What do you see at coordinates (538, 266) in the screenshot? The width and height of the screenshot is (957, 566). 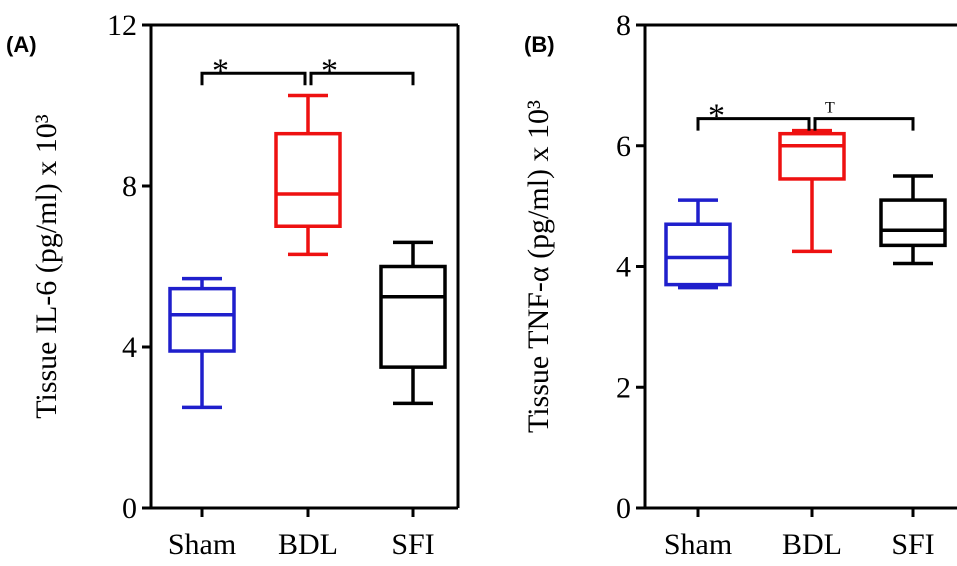 I see `y-axis-label: Tissue TNF-α (pg/ml) x 10³` at bounding box center [538, 266].